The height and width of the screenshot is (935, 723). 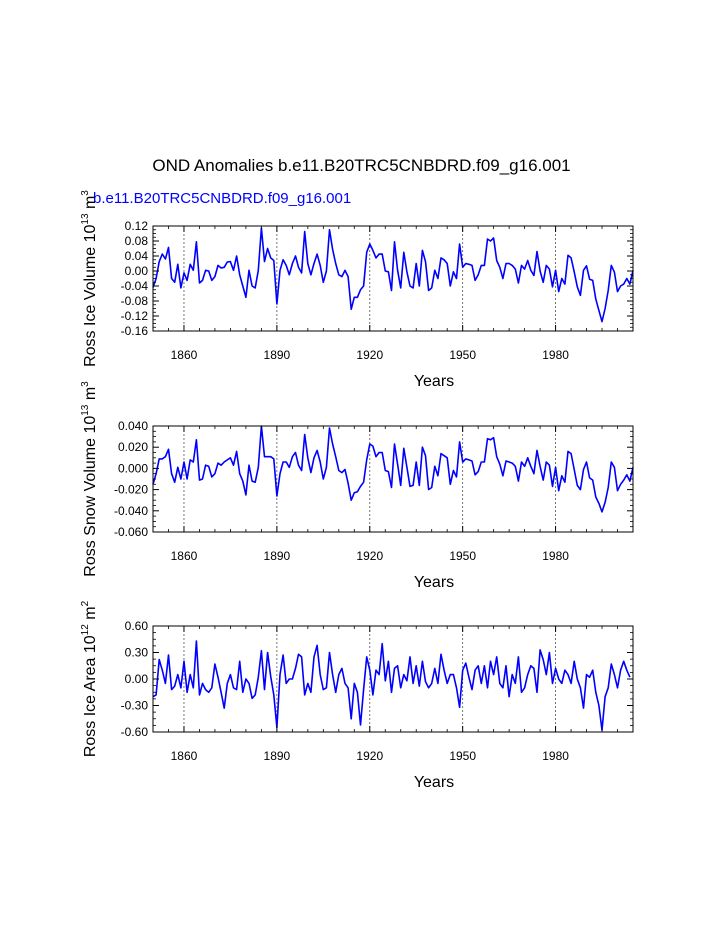 I want to click on y-axis-title: Ross Snow Volume 1013 m3, so click(x=89, y=479).